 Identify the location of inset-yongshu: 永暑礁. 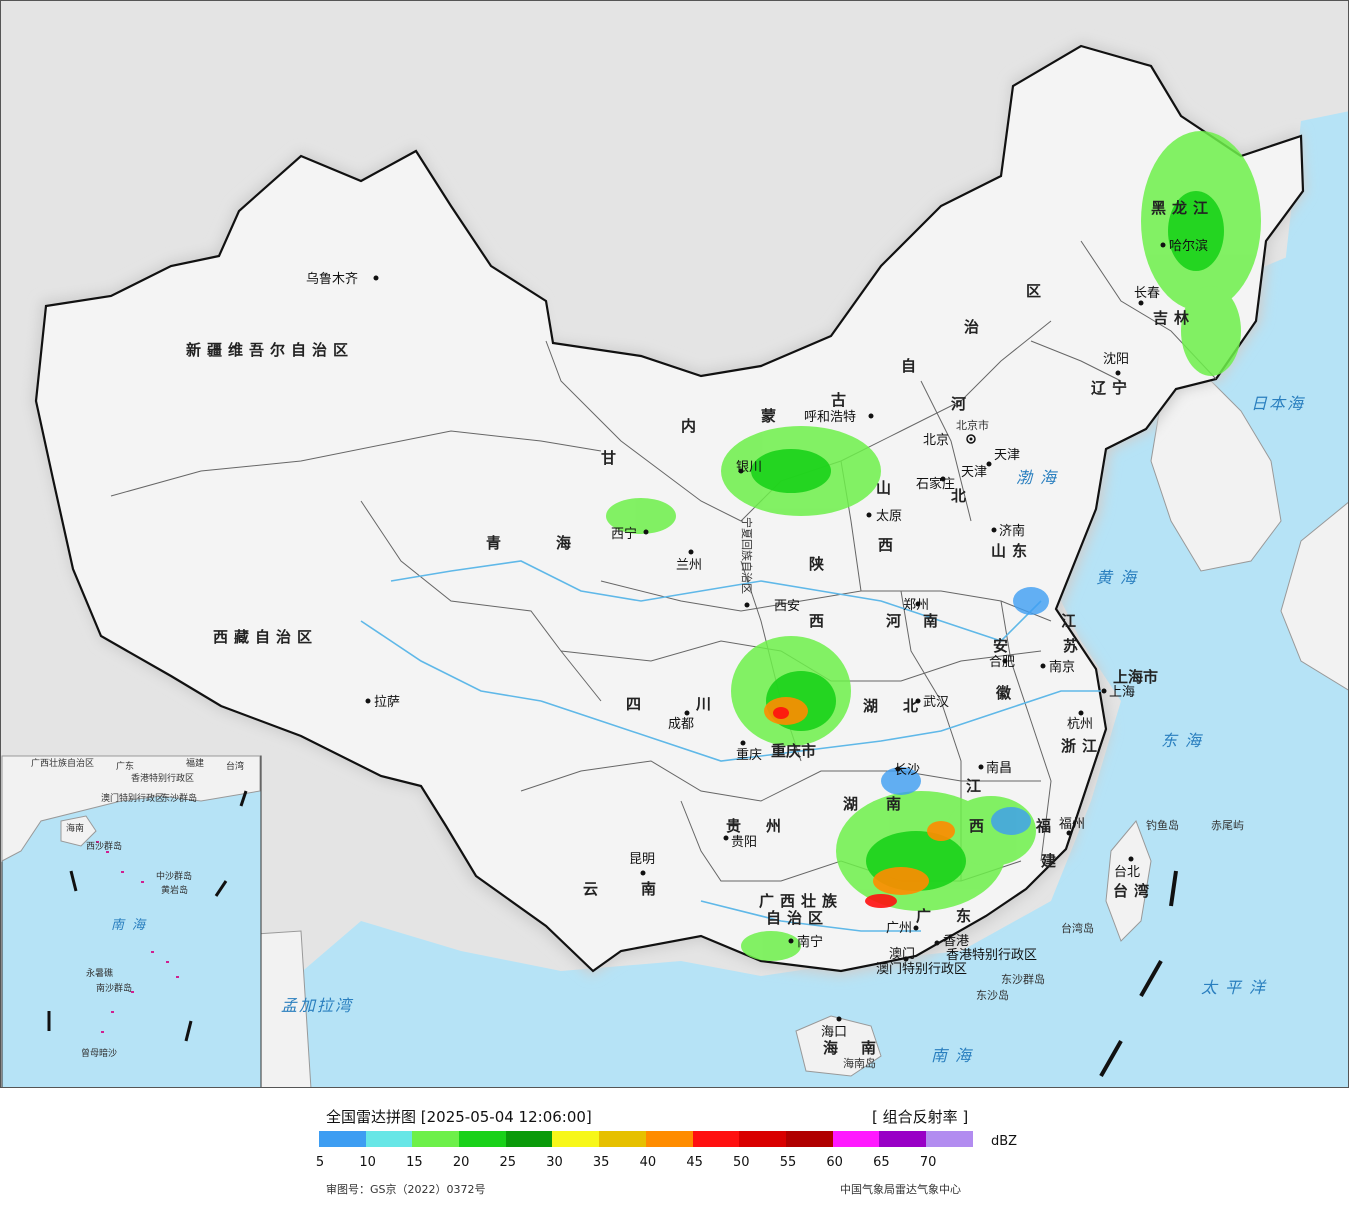
(99, 973).